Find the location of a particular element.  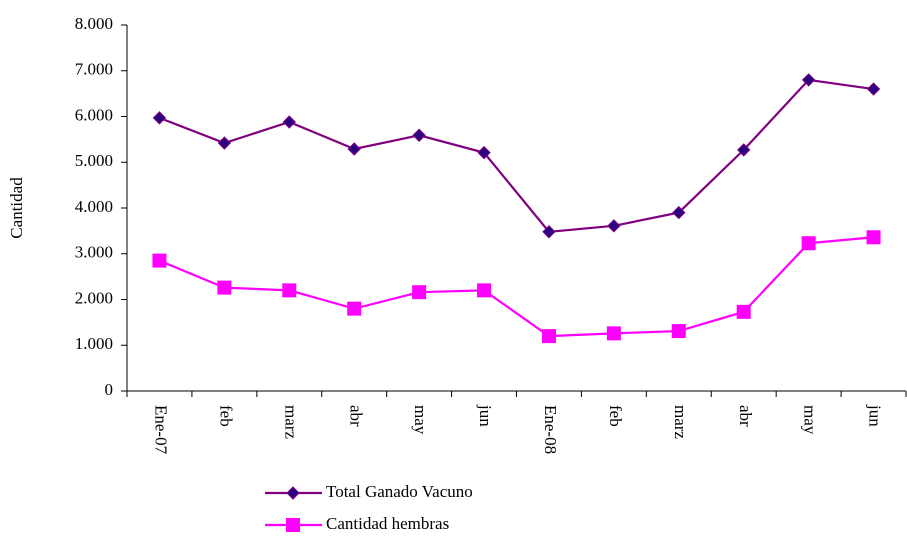

y-tick-label: 1.000 is located at coordinates (94, 343).